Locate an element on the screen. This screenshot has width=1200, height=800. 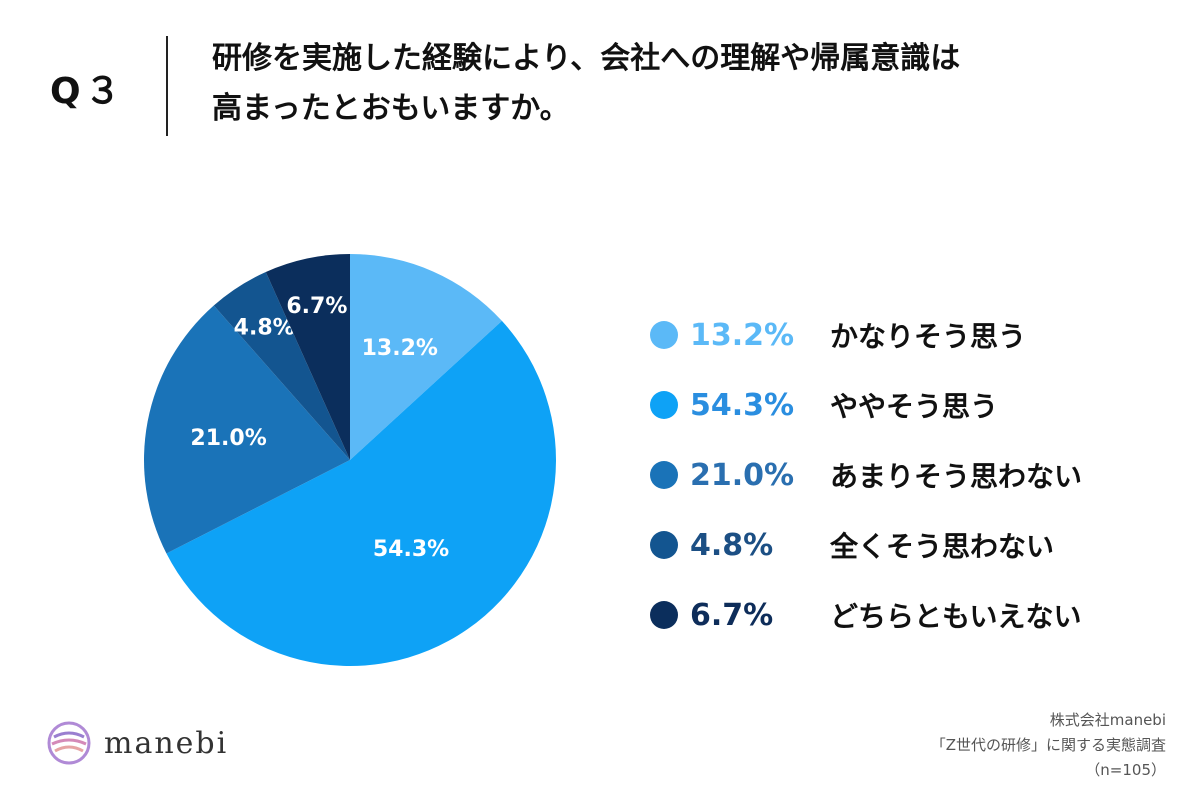
pie-label-1: 54.3% is located at coordinates (411, 549).